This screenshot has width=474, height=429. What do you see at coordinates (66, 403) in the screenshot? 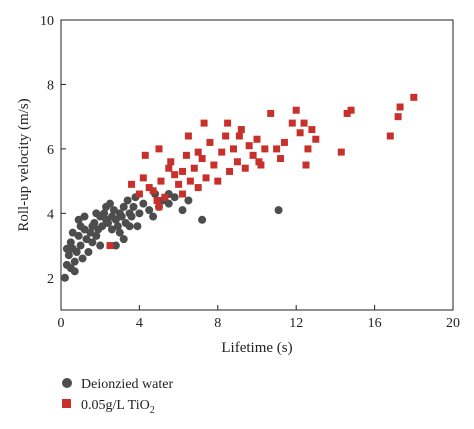
I see `legend-marker-tio2` at bounding box center [66, 403].